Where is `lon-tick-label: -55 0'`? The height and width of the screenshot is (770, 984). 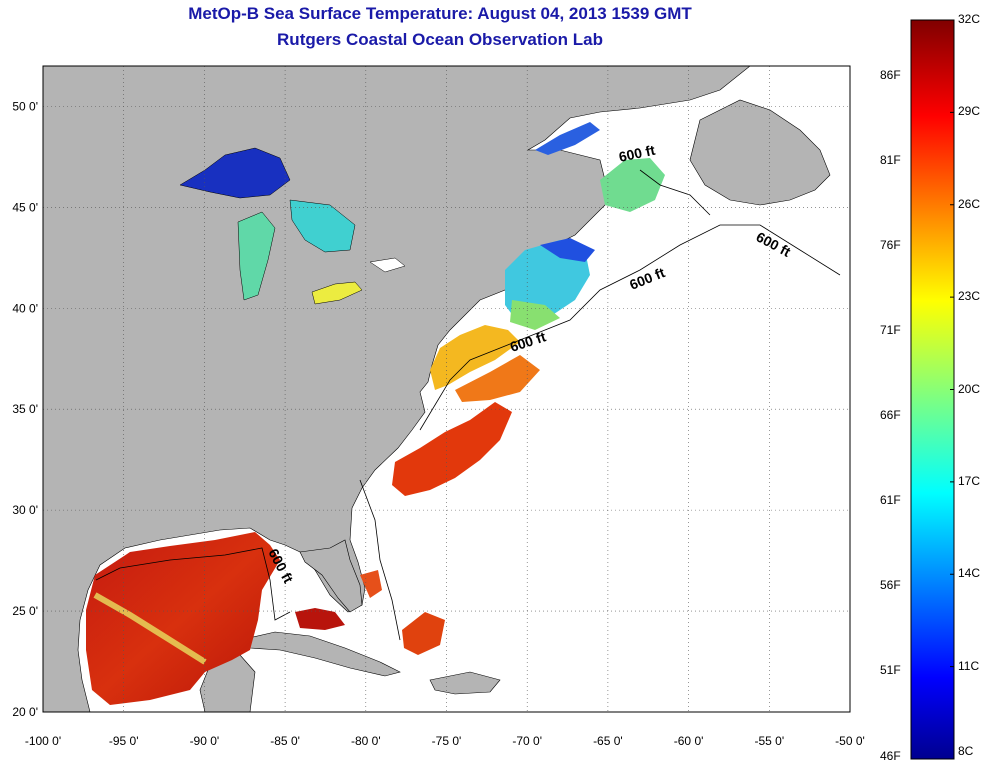 lon-tick-label: -55 0' is located at coordinates (769, 741).